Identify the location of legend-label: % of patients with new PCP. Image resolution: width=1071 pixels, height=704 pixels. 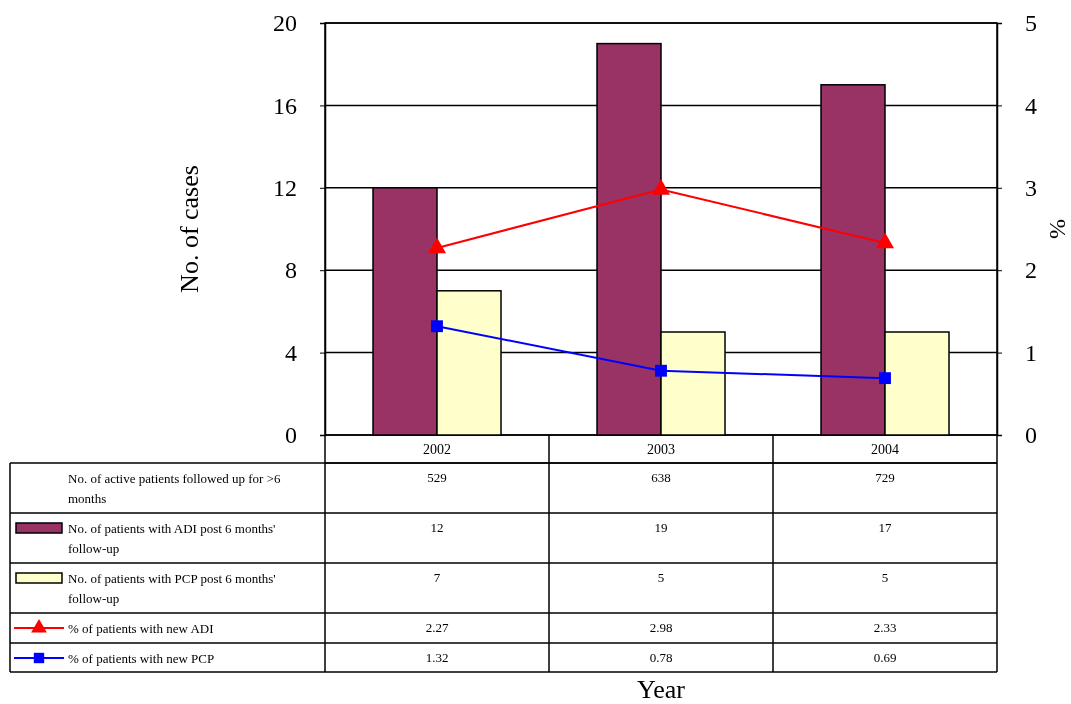
(141, 658).